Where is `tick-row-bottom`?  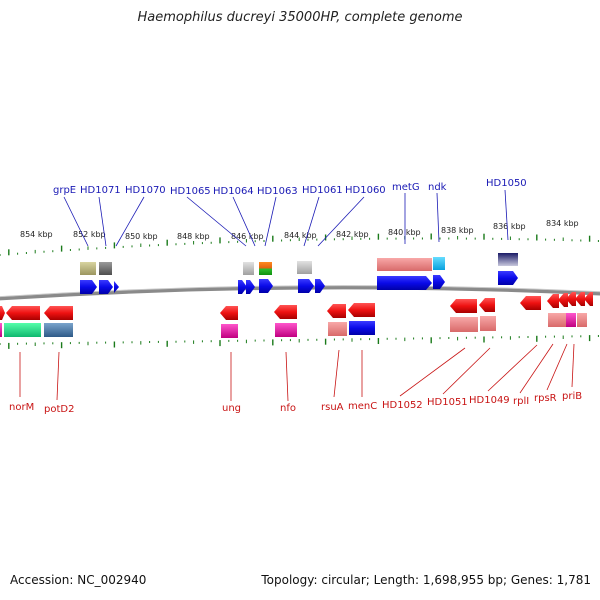 tick-row-bottom is located at coordinates (299, 342).